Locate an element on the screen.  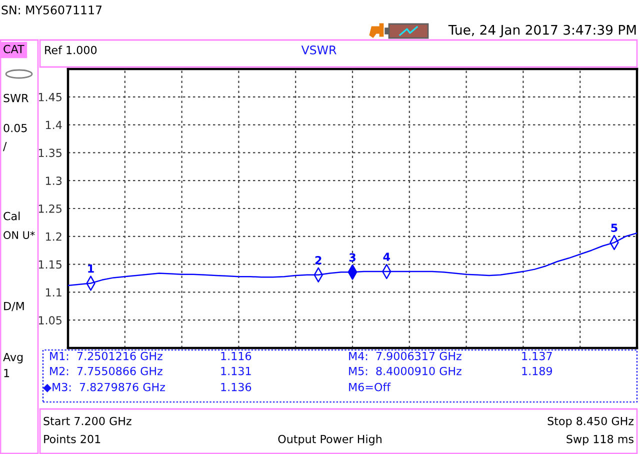
text: M2: 7.7550866 GHz is located at coordinates (106, 371).